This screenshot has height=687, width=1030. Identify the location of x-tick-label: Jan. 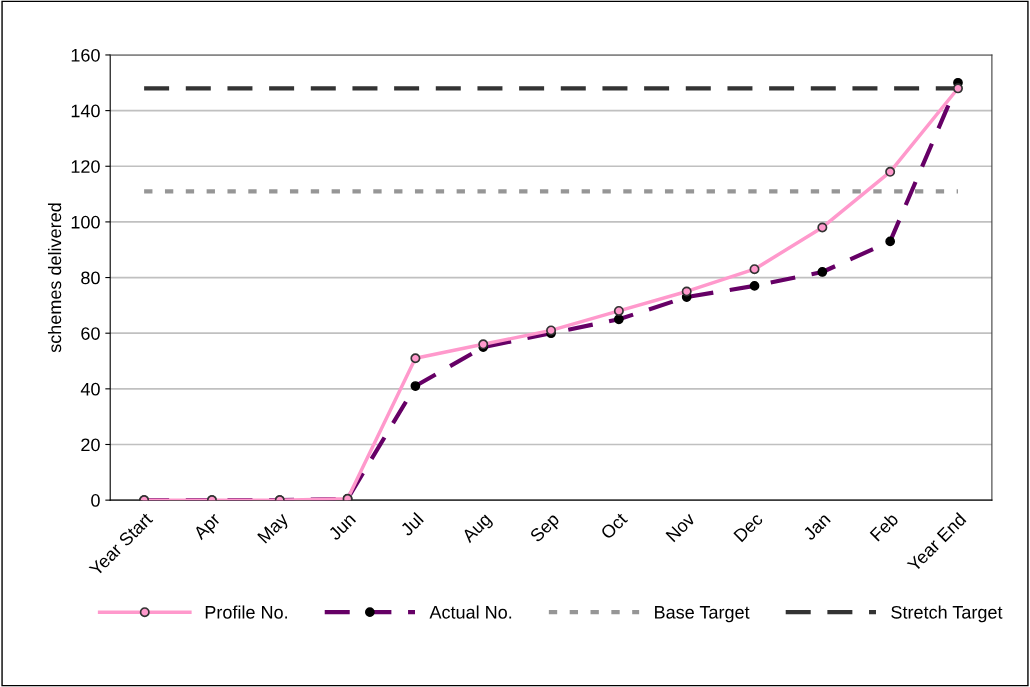
(816, 527).